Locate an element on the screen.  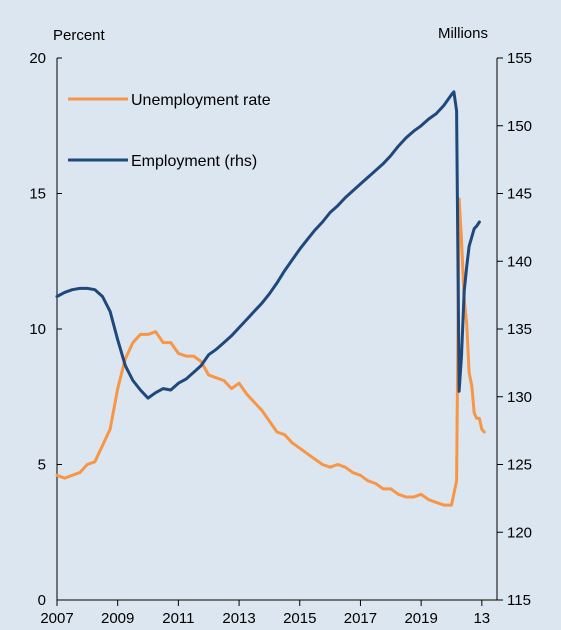
left-tick-label: 5 is located at coordinates (42, 465).